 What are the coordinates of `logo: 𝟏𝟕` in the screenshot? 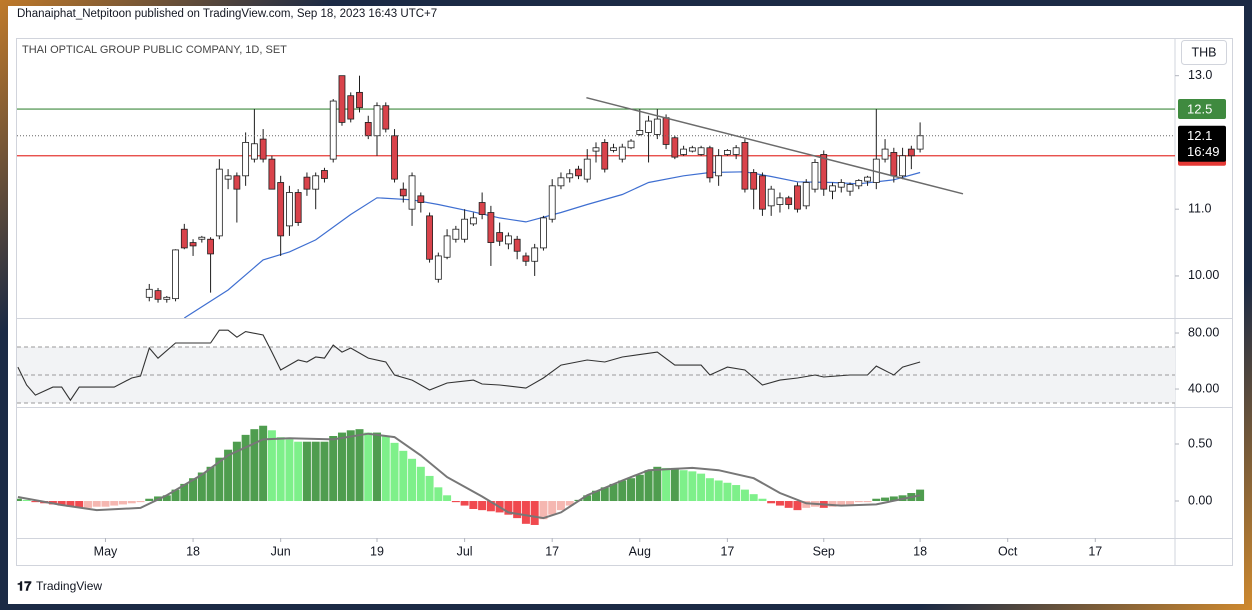 It's located at (24, 585).